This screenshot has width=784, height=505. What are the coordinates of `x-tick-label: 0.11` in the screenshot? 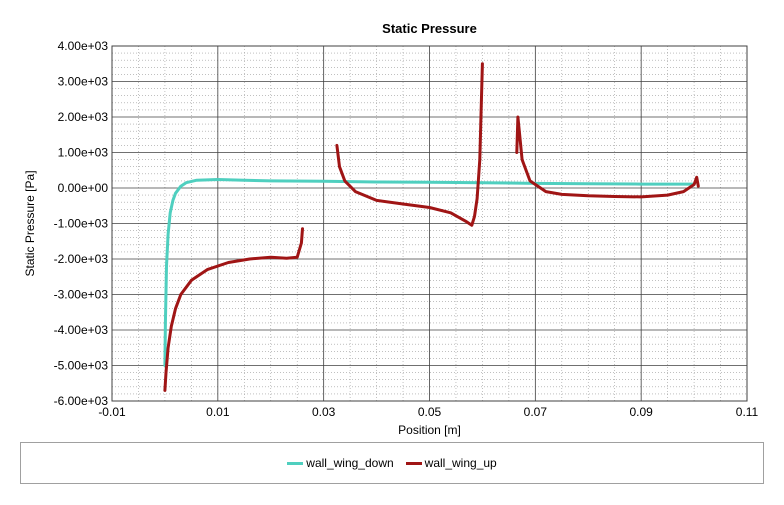 It's located at (747, 412).